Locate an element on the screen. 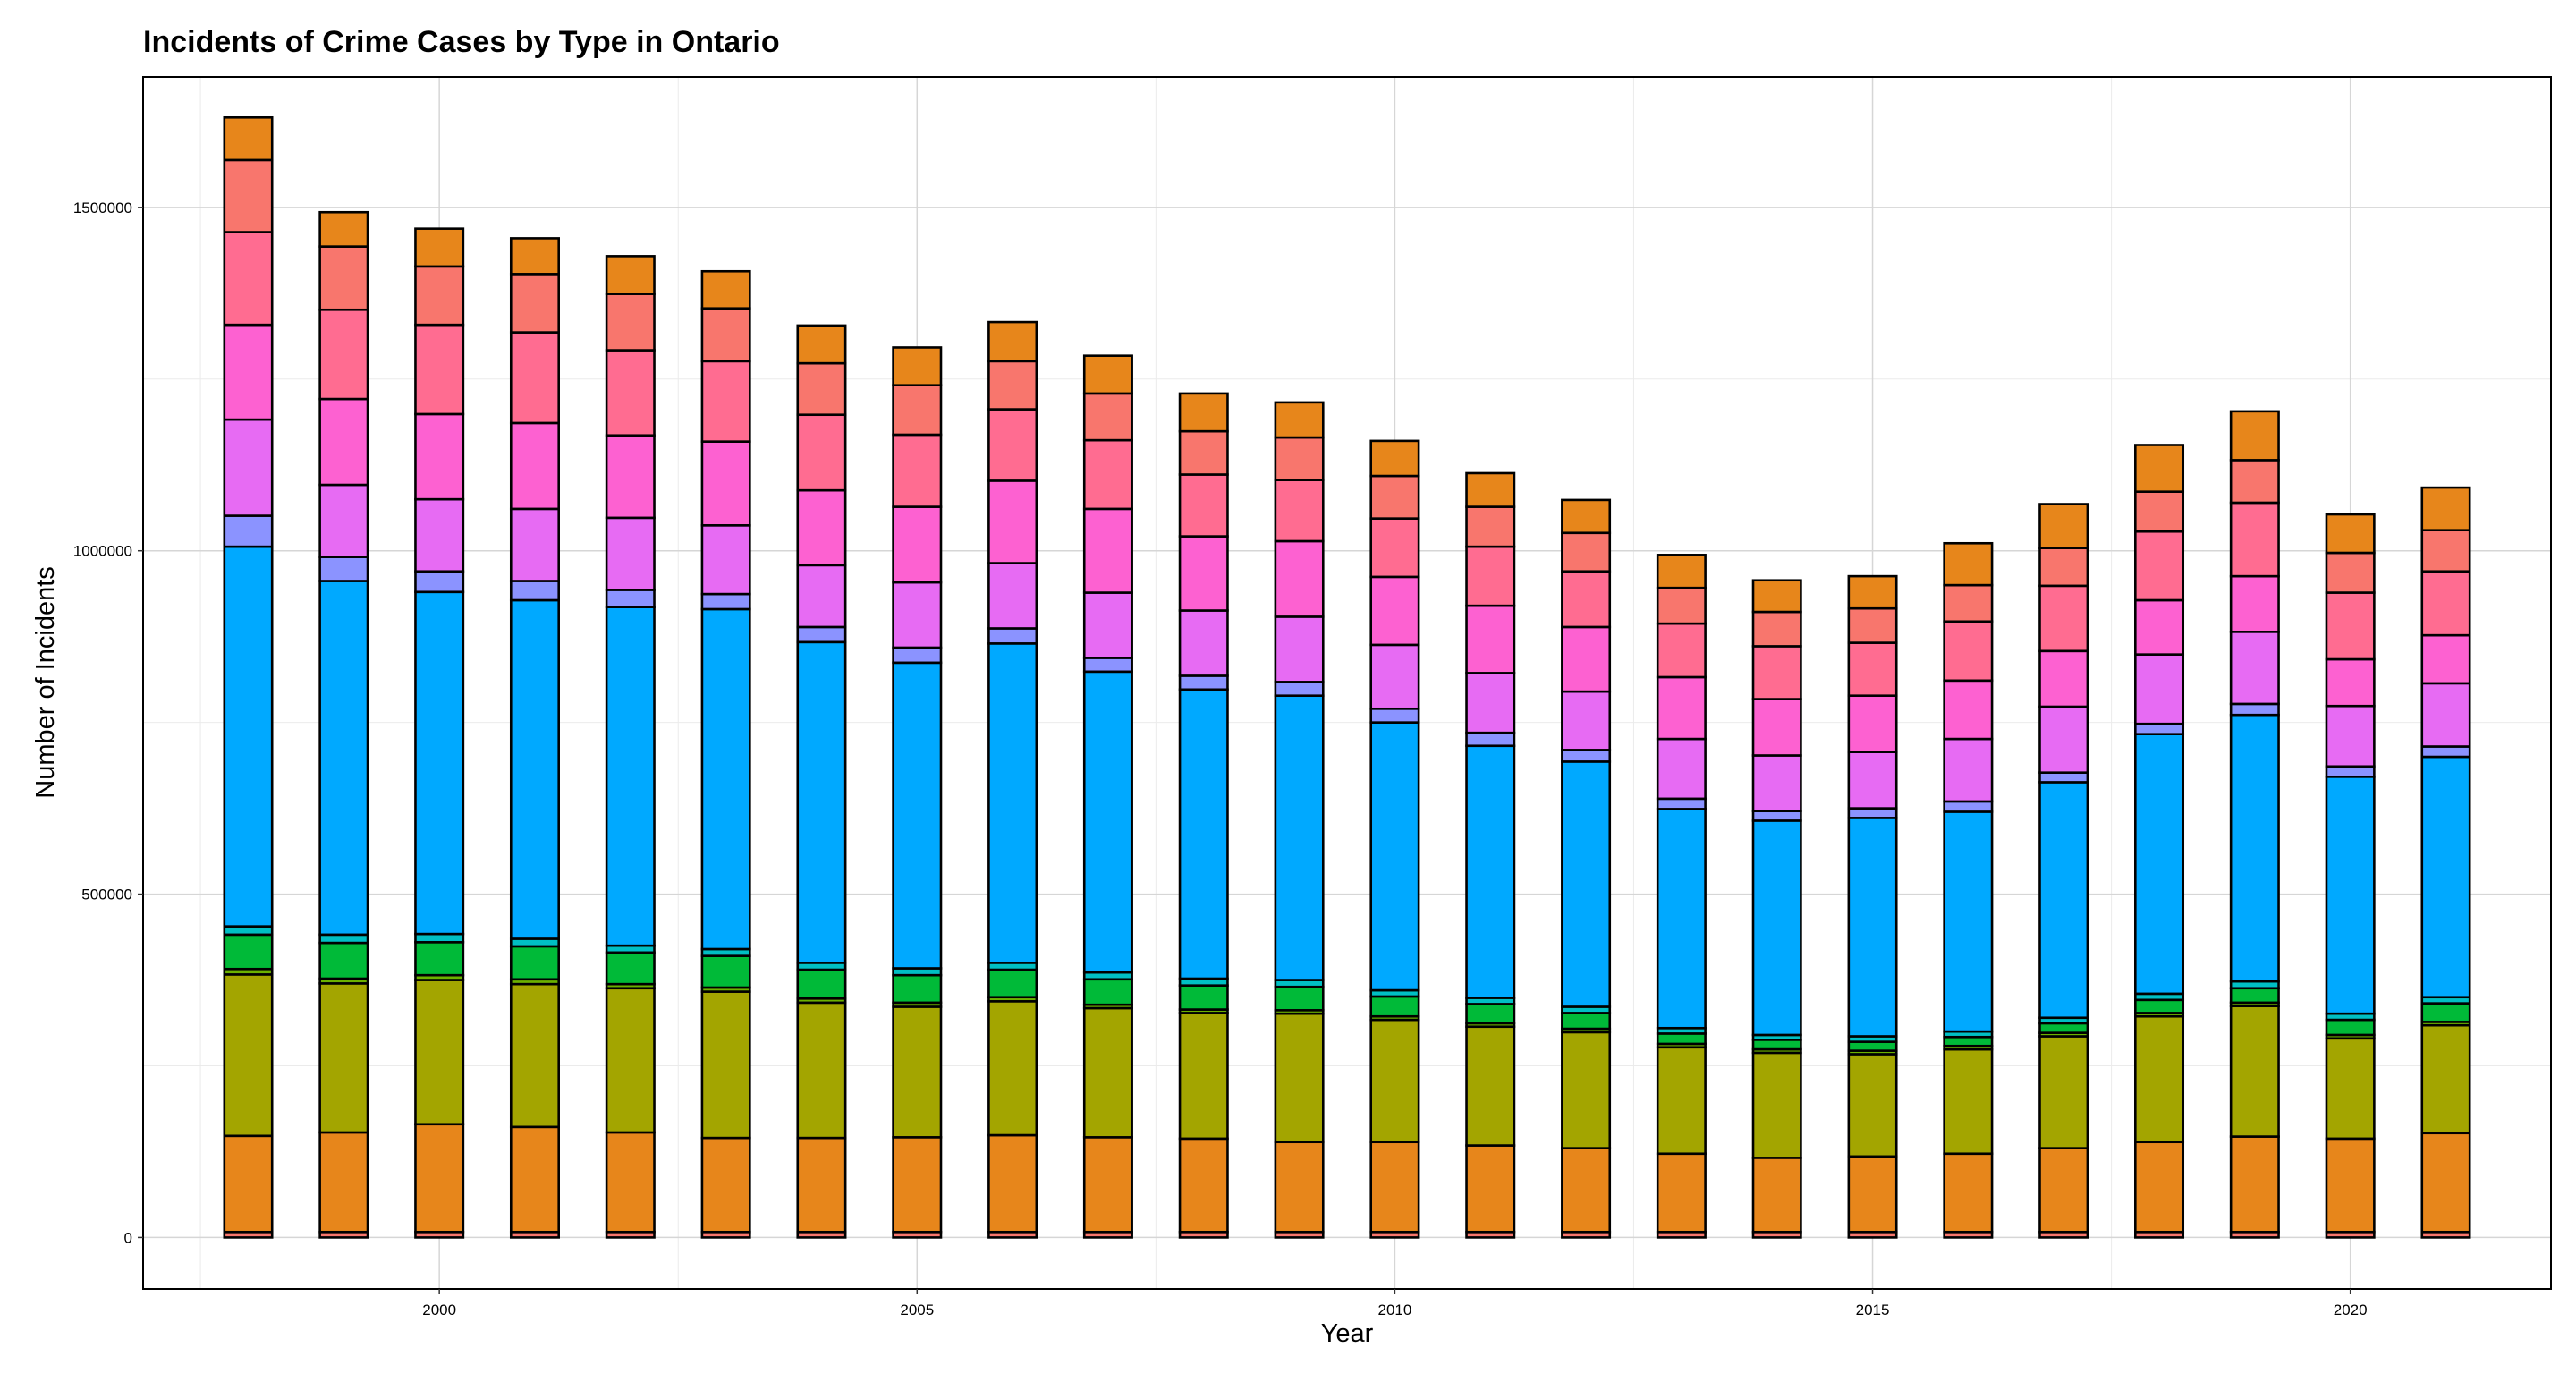 The height and width of the screenshot is (1374, 2576). y-tick-label: 0 is located at coordinates (128, 1237).